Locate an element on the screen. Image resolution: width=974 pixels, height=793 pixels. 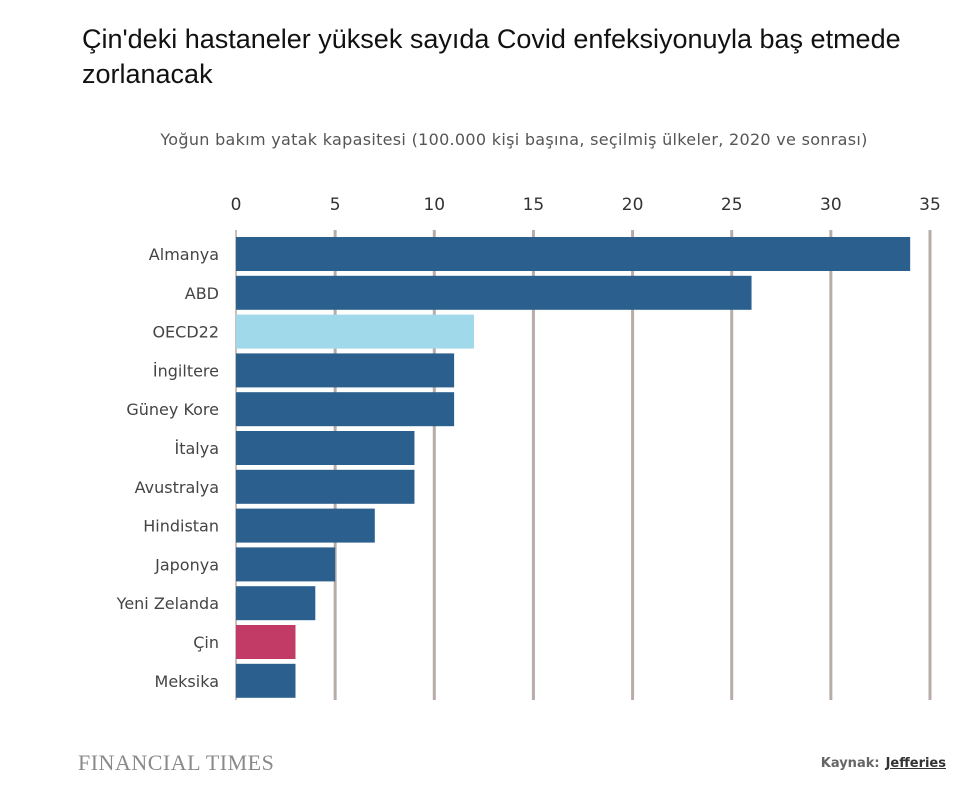
category-label-7: Hindistan is located at coordinates (181, 526).